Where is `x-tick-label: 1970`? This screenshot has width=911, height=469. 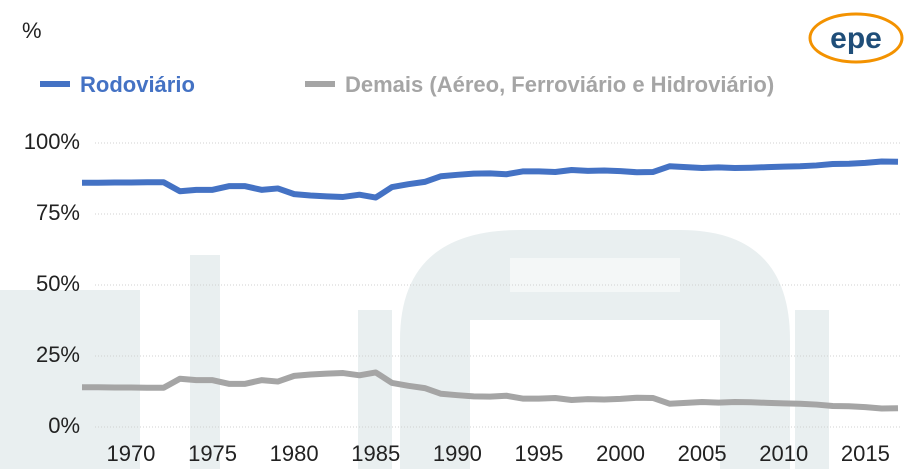 x-tick-label: 1970 is located at coordinates (130, 453).